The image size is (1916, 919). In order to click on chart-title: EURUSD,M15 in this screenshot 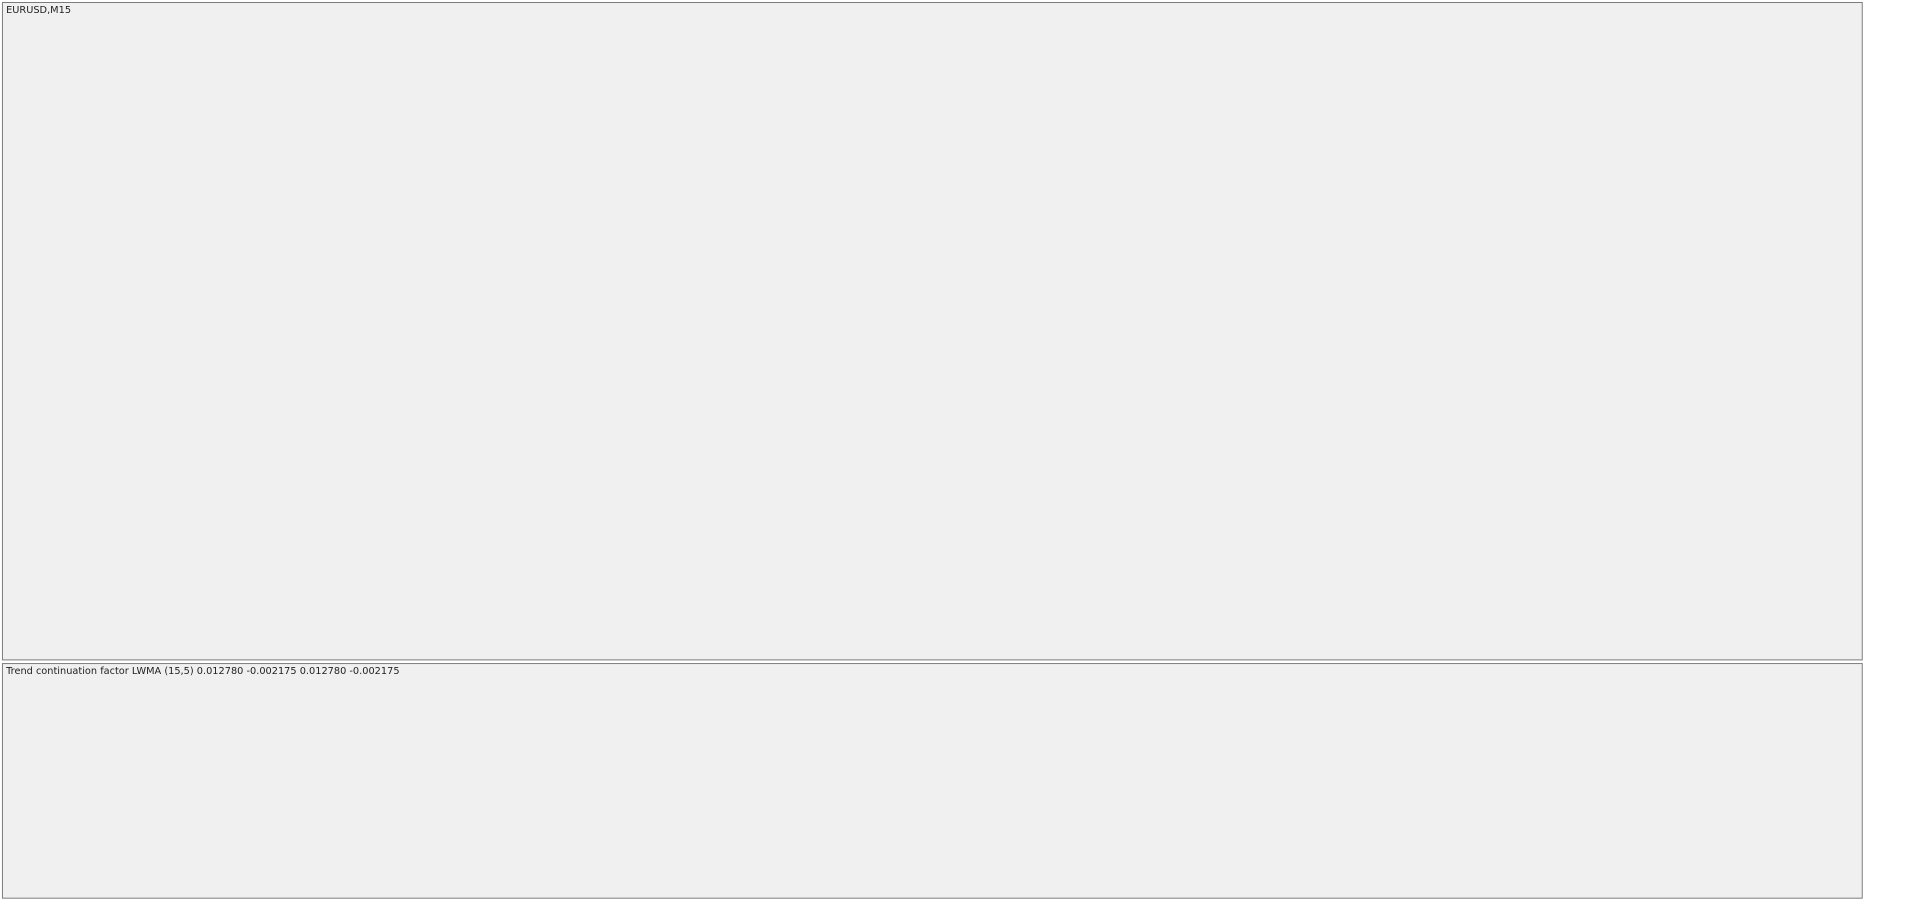, I will do `click(38, 10)`.